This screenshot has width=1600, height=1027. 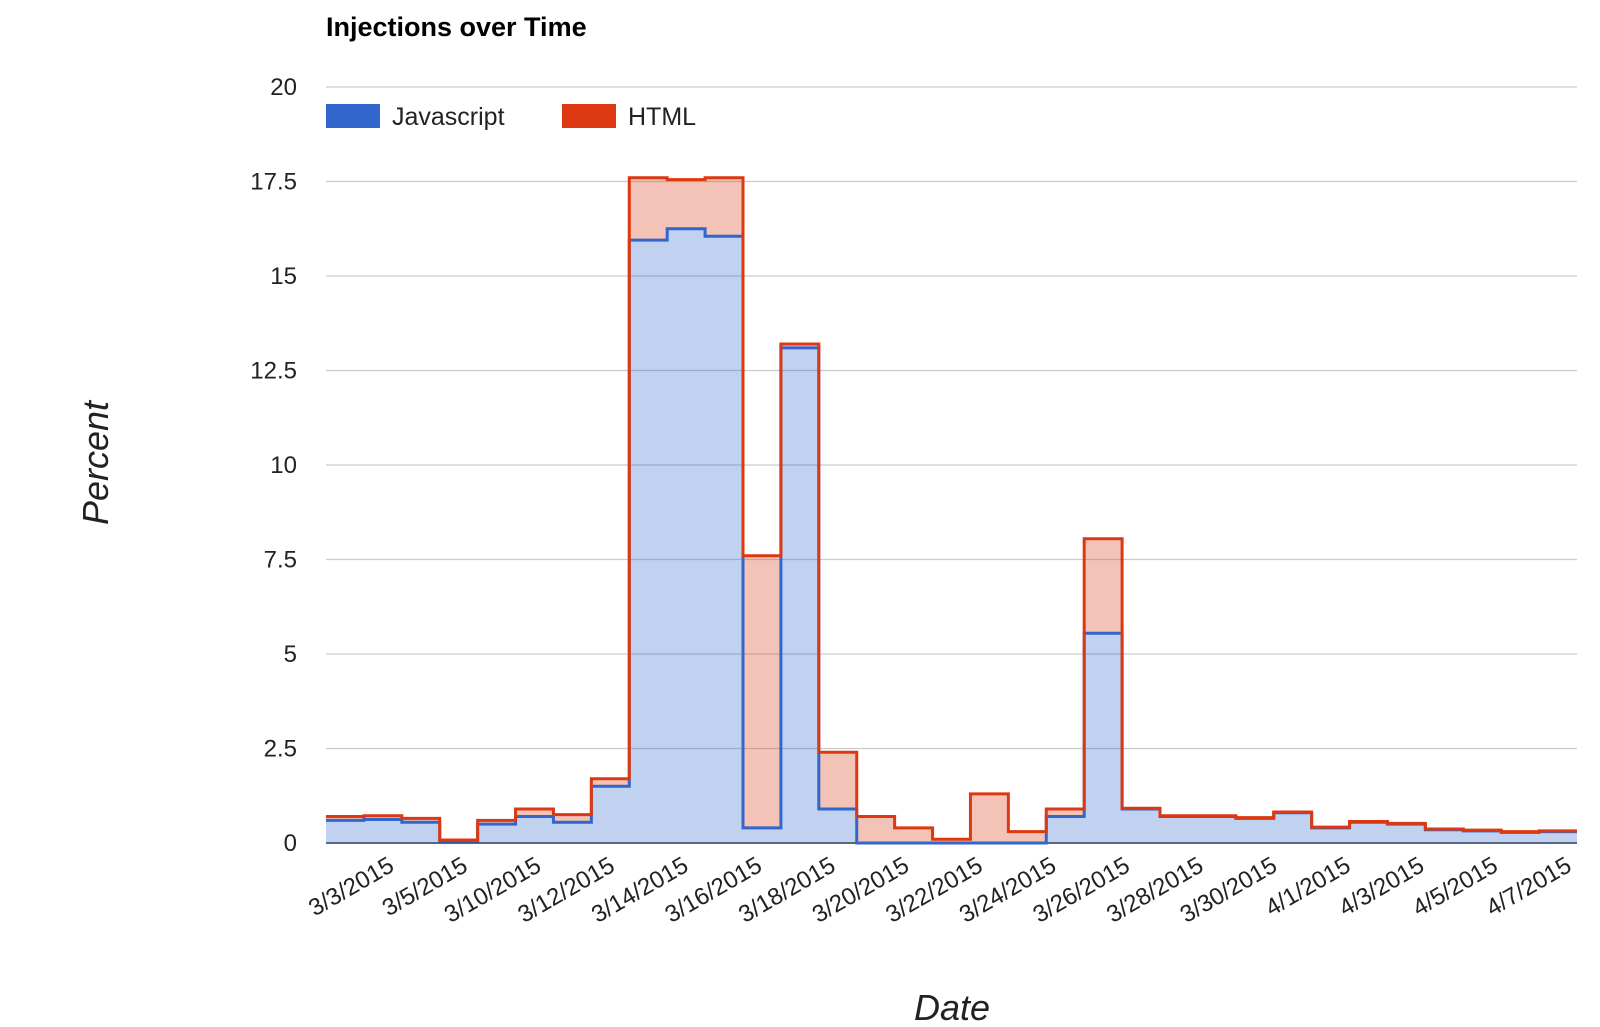 I want to click on legend-swatch-javascript, so click(x=353, y=116).